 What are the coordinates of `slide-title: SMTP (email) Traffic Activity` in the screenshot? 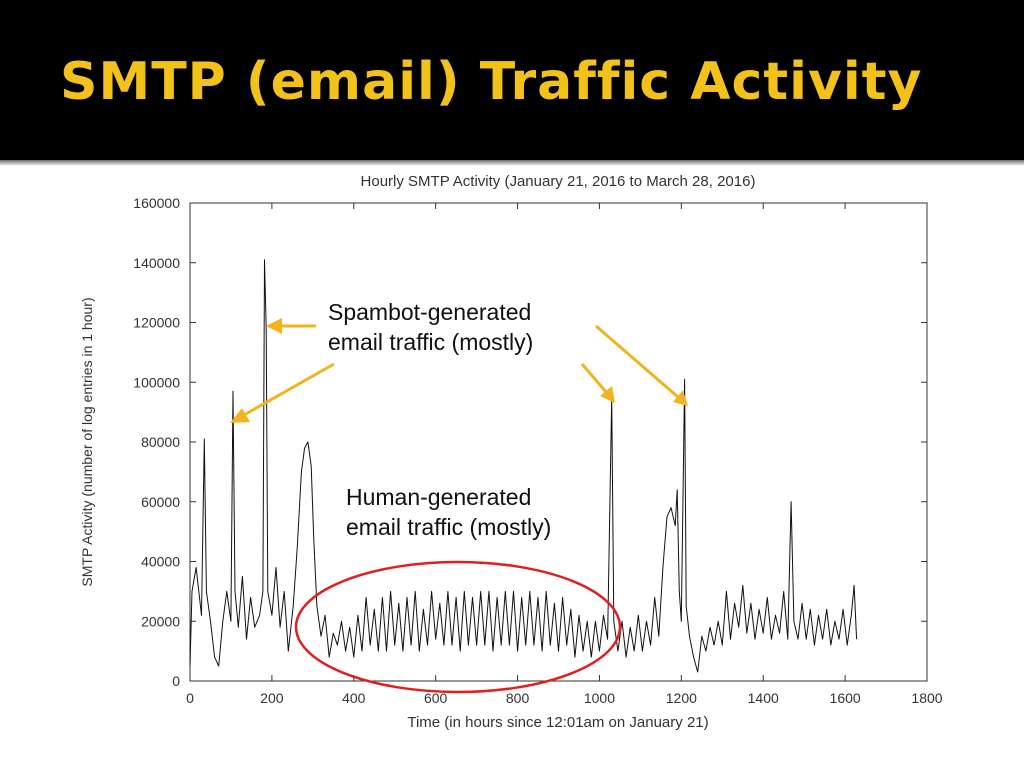 It's located at (491, 82).